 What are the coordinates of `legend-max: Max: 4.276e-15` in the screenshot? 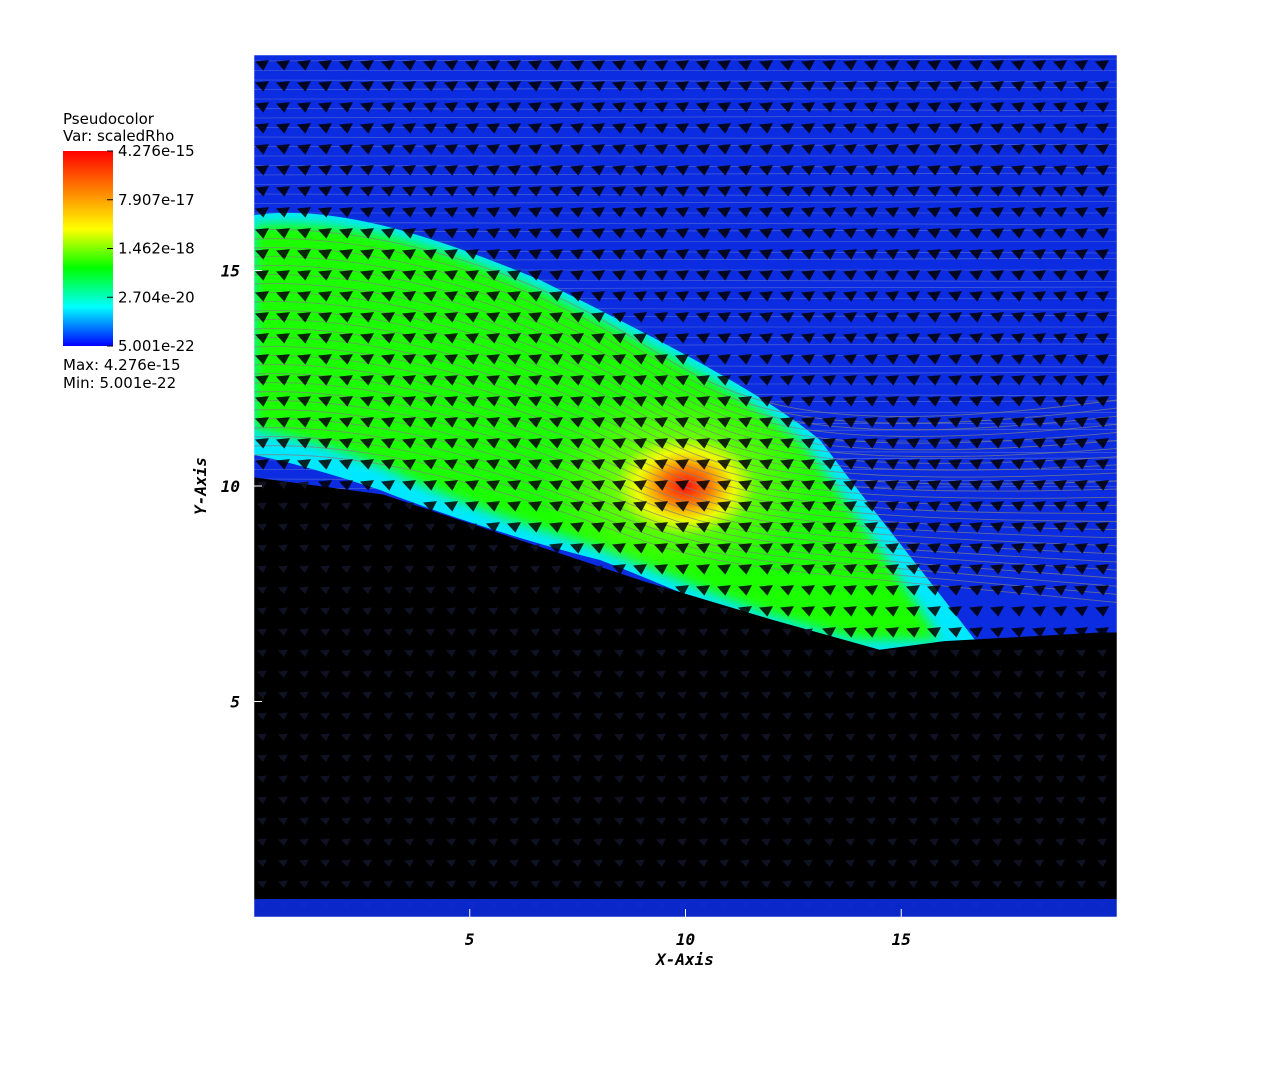 It's located at (122, 365).